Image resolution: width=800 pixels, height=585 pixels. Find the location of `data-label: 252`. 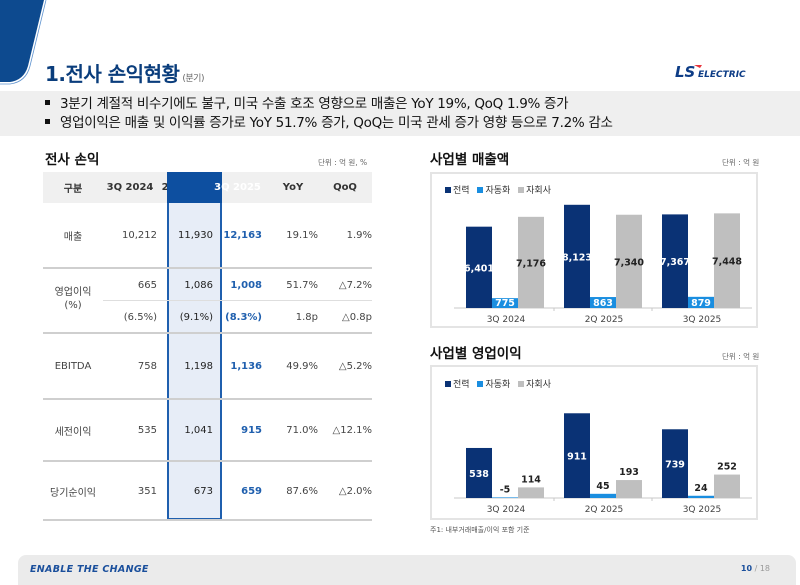

data-label: 252 is located at coordinates (727, 467).